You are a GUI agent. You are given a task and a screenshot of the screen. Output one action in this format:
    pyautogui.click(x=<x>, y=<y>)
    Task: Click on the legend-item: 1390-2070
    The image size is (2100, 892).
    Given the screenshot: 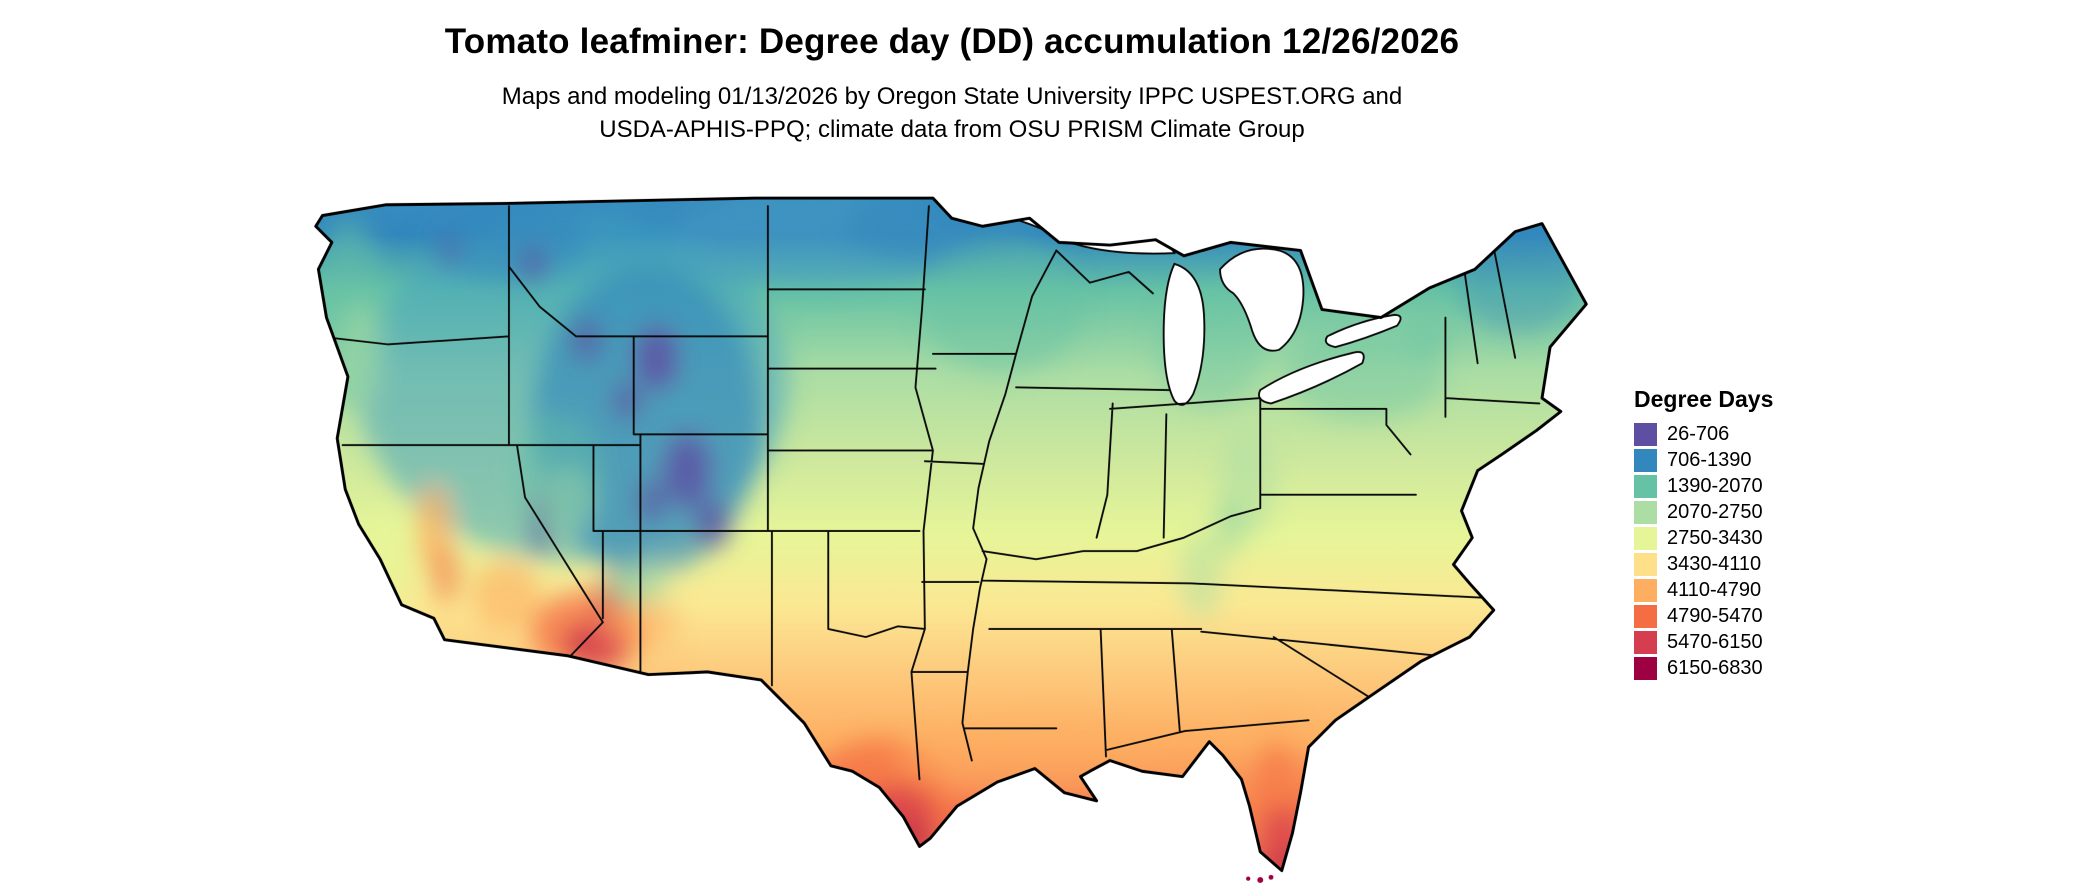 What is the action you would take?
    pyautogui.click(x=1703, y=486)
    